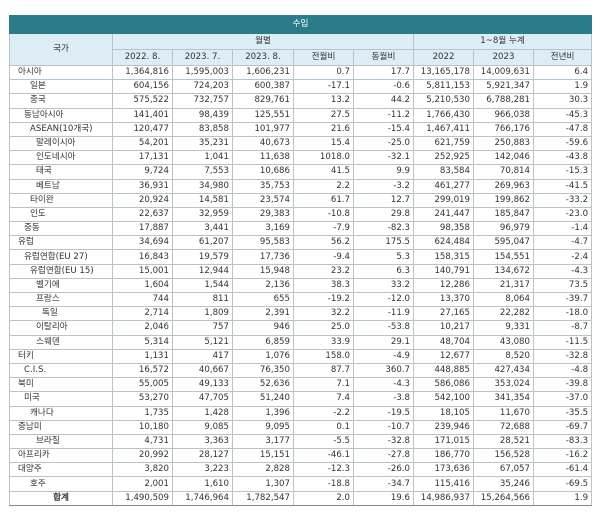 Image resolution: width=600 pixels, height=516 pixels. I want to click on cell-value: 32,959, so click(202, 214).